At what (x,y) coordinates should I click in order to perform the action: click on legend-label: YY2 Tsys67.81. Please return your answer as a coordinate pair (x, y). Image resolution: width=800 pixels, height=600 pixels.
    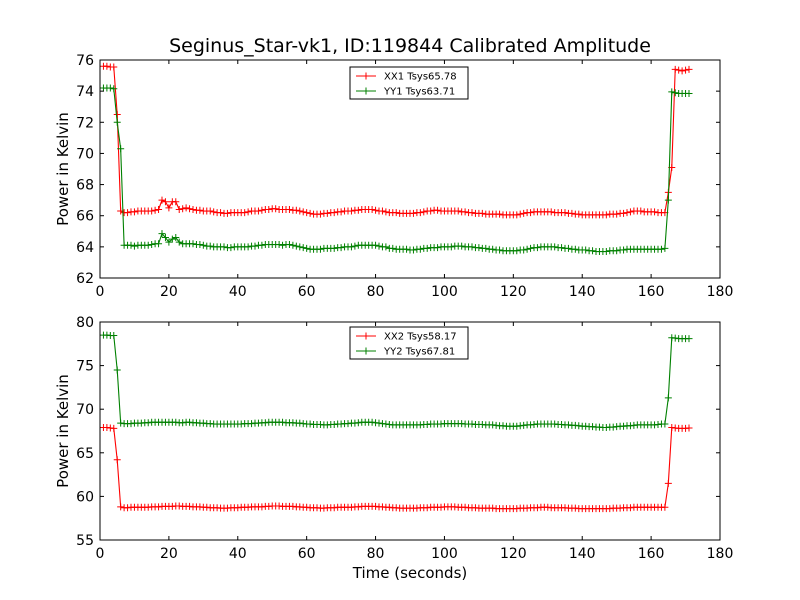
    Looking at the image, I should click on (419, 352).